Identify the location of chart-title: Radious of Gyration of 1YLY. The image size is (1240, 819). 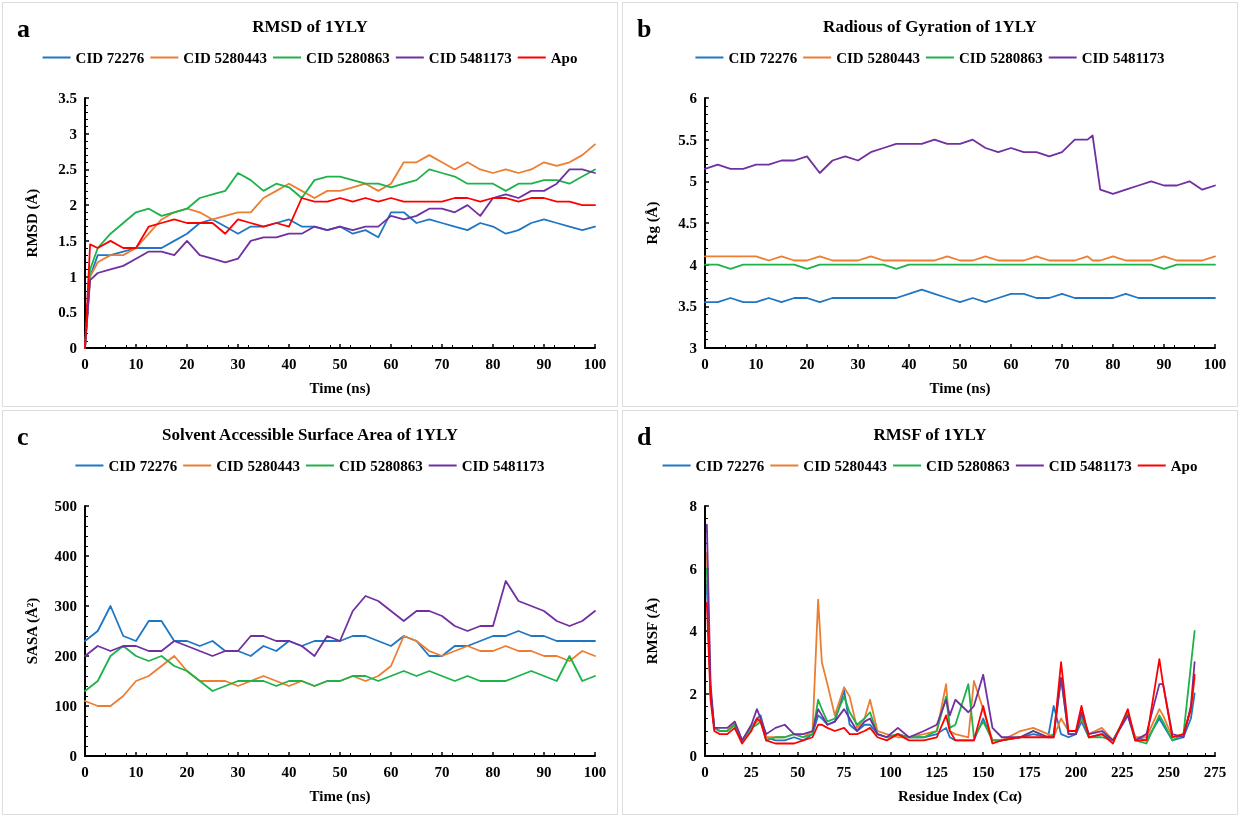
(930, 26).